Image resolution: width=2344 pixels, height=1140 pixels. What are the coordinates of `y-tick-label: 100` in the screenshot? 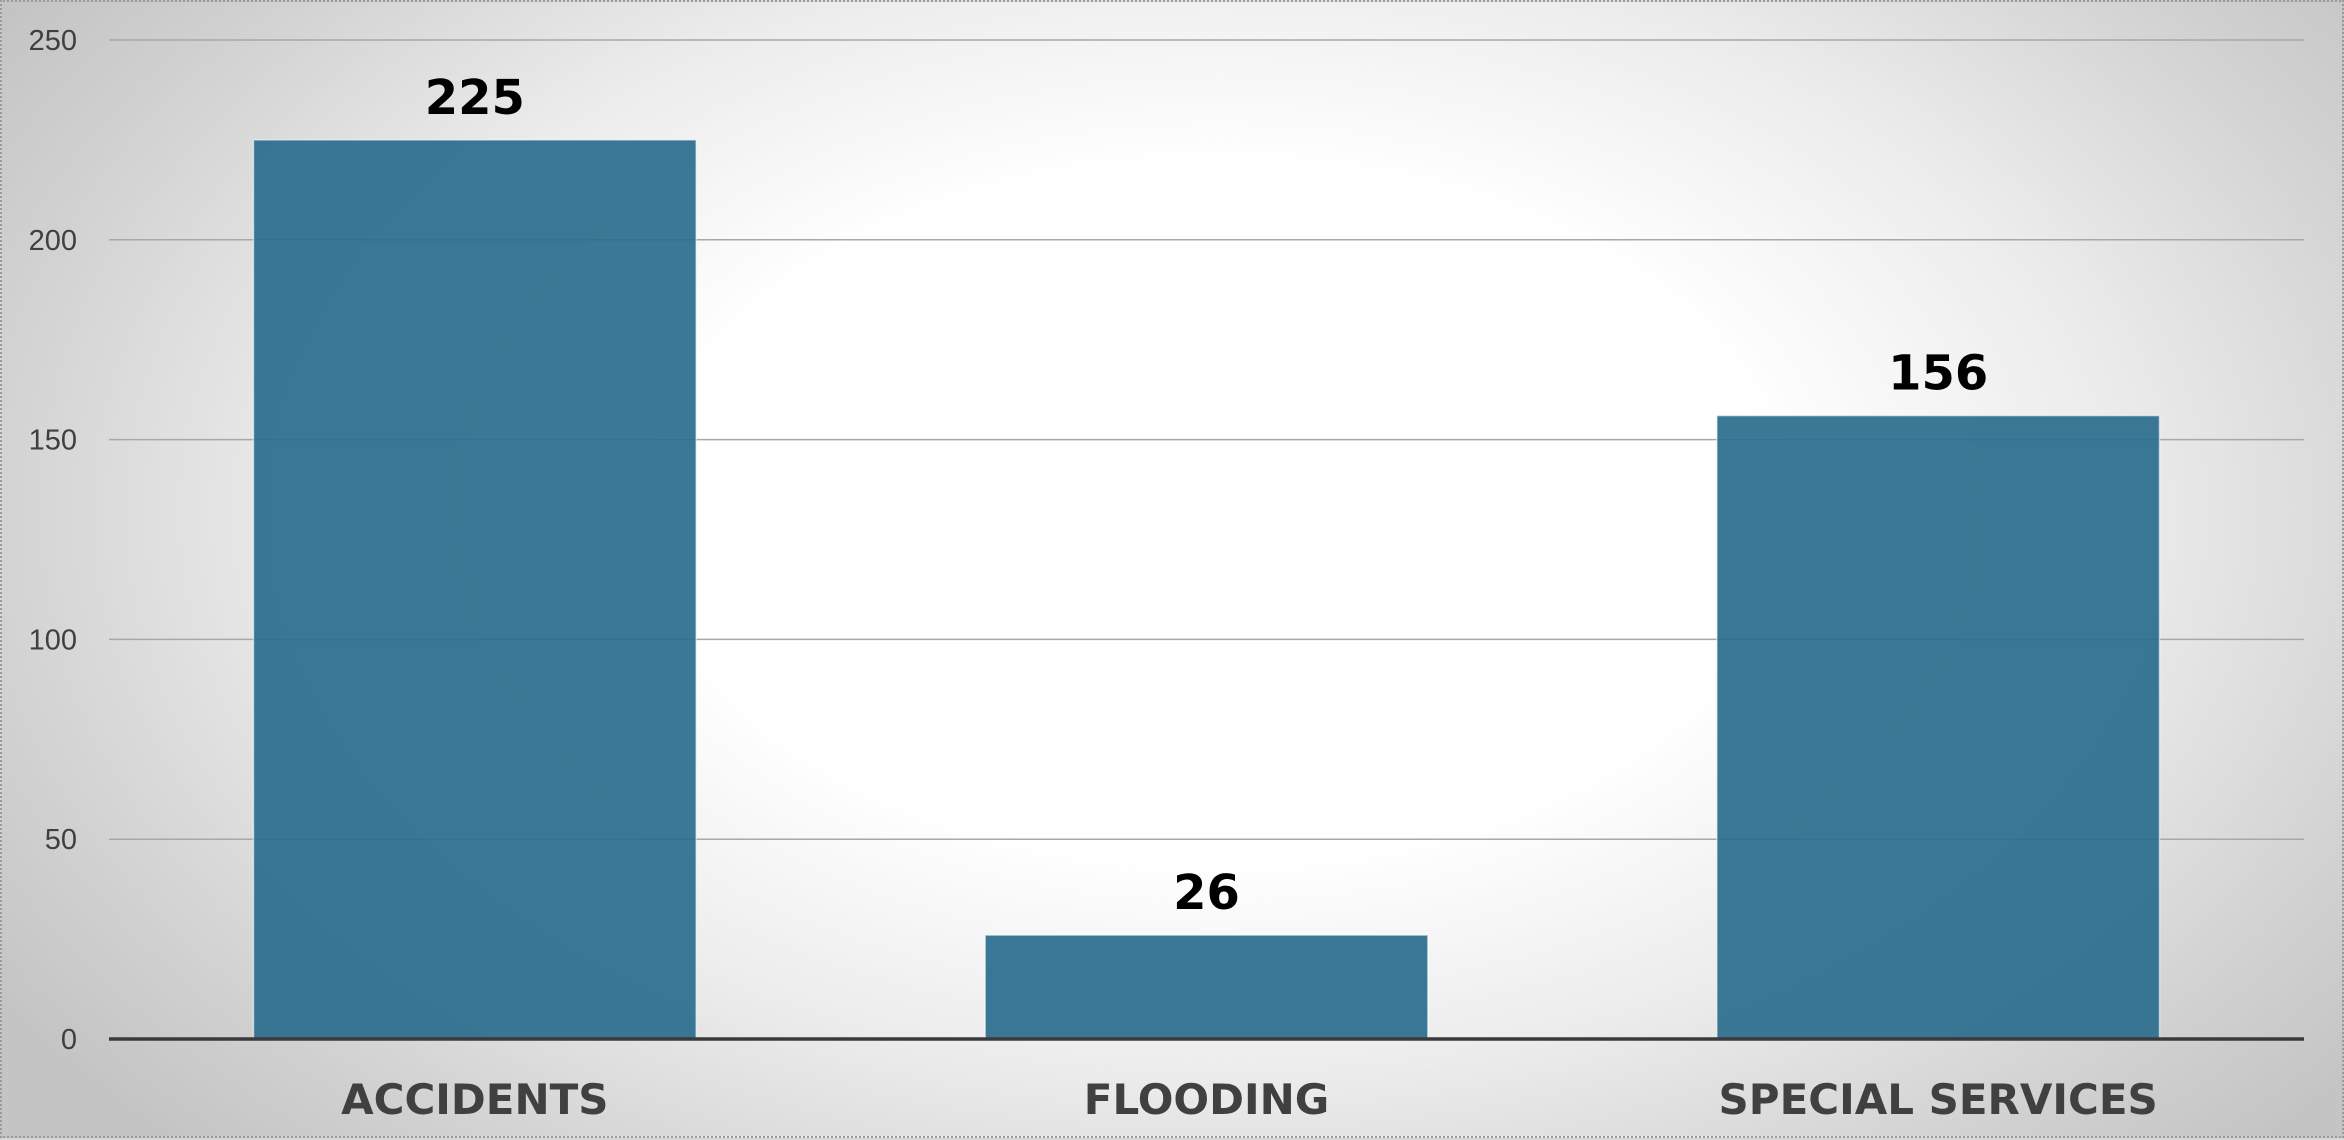 It's located at (53, 640).